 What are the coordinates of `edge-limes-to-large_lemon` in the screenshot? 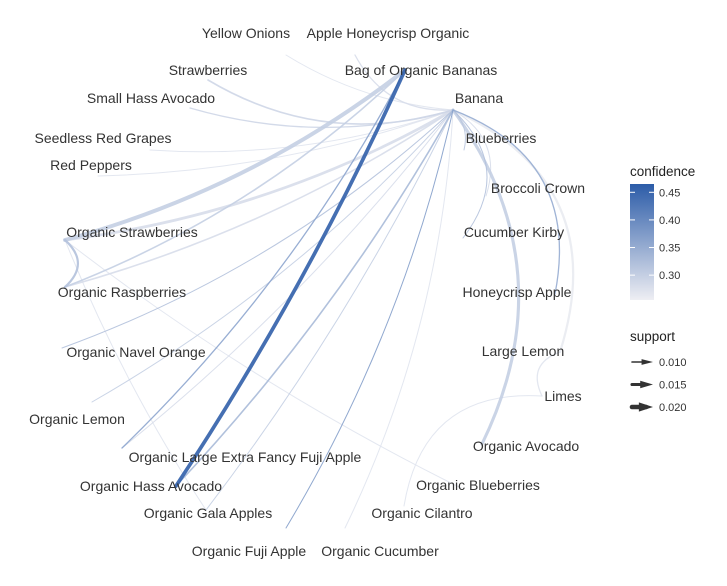 It's located at (548, 374).